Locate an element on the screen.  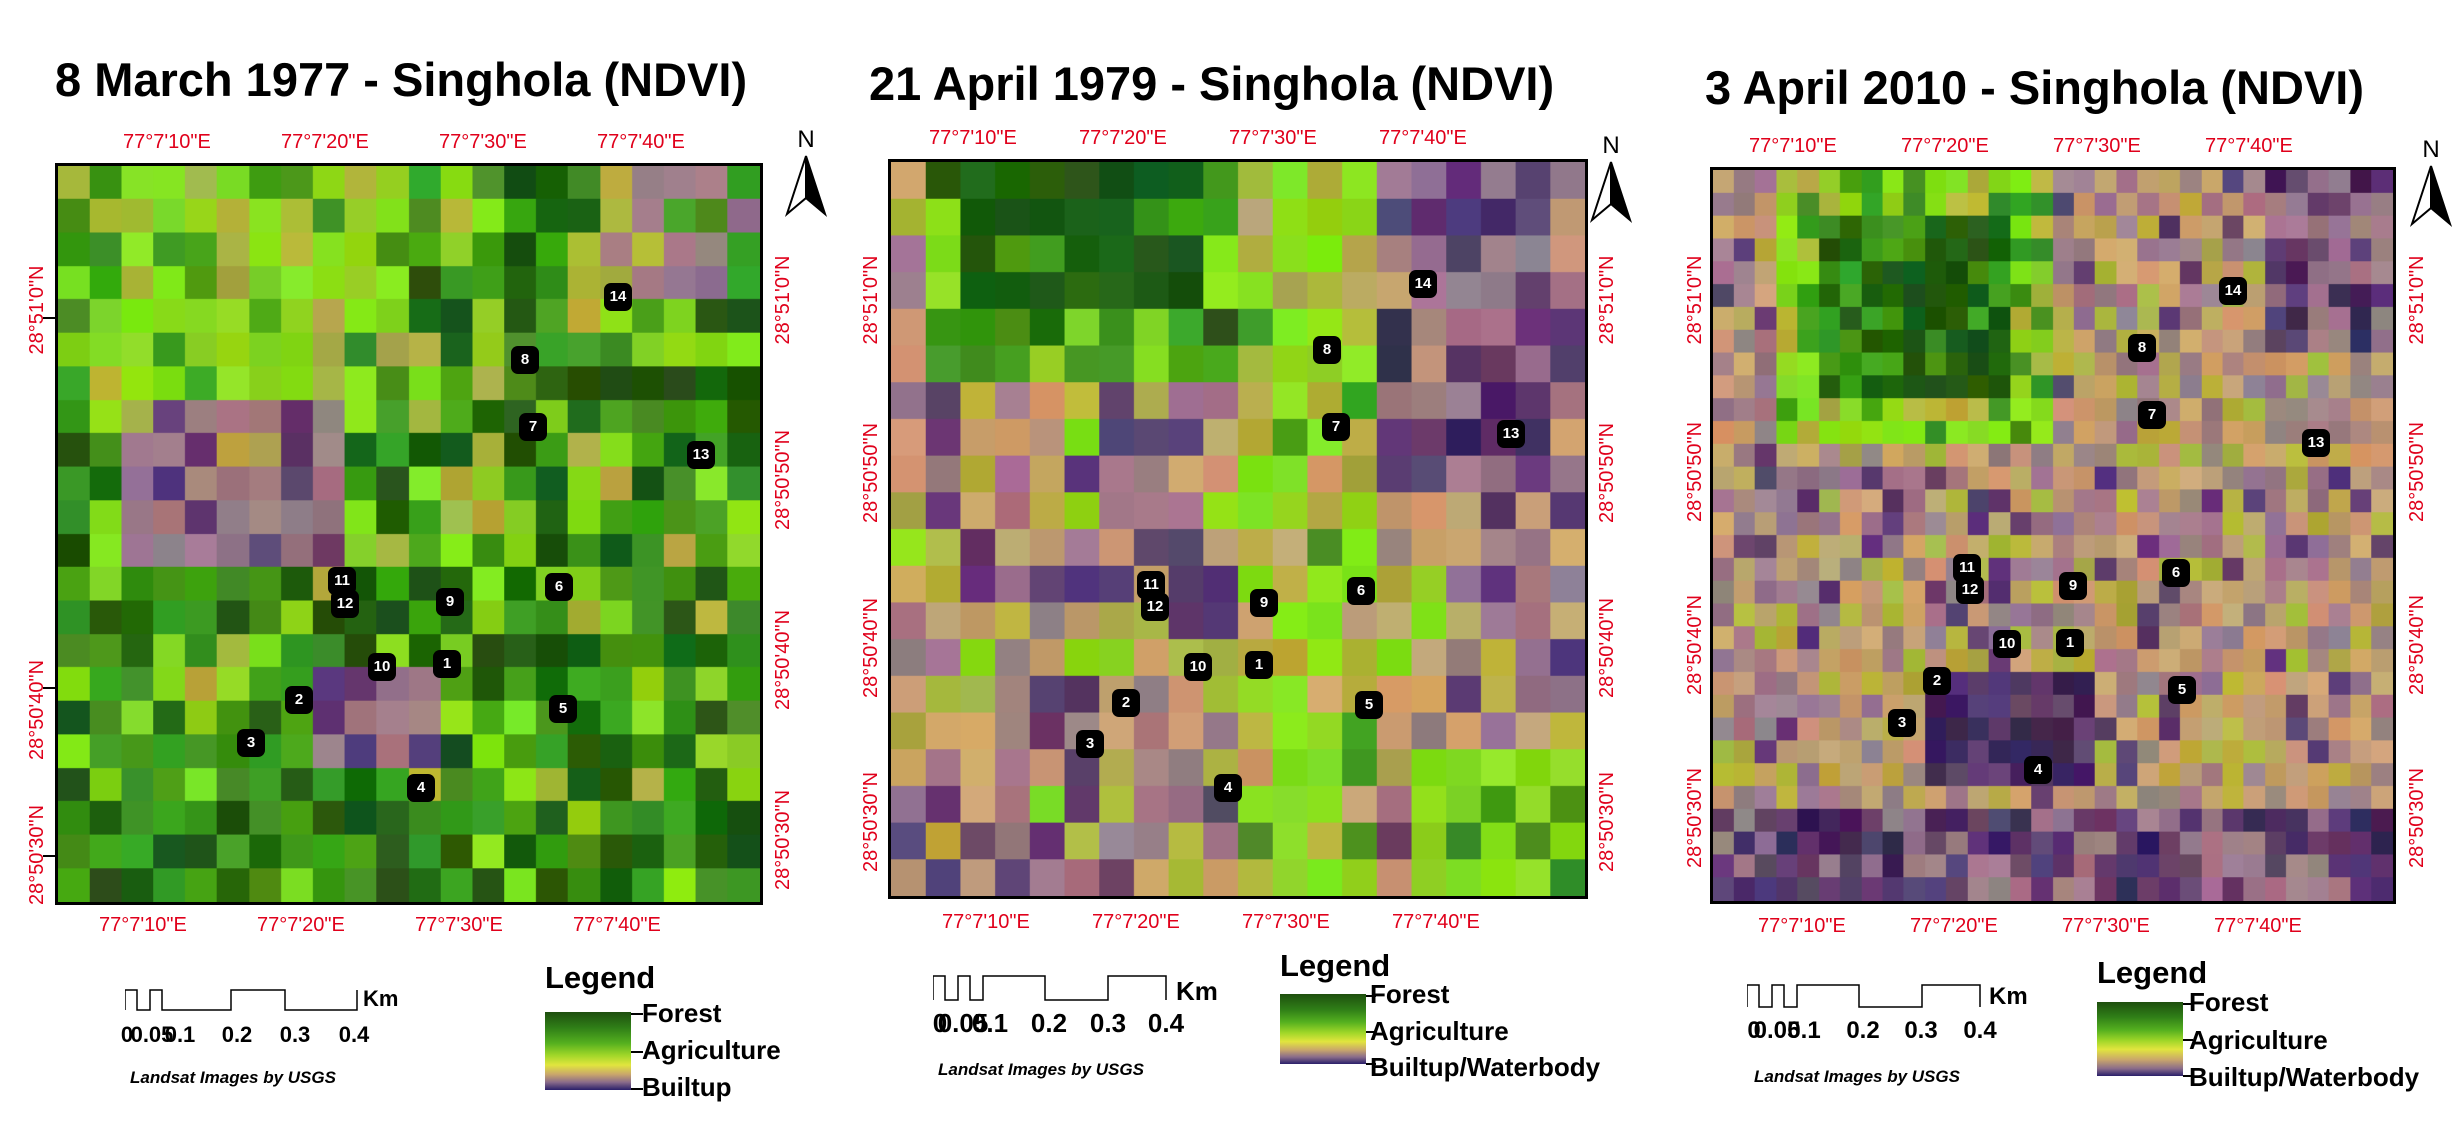
scale-label: 0.4 is located at coordinates (1980, 1030).